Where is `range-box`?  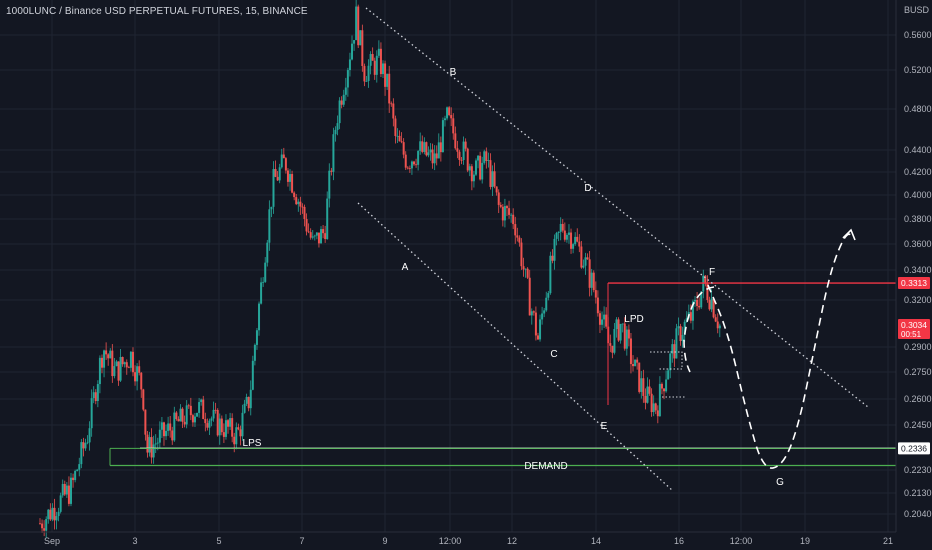 range-box is located at coordinates (666, 360).